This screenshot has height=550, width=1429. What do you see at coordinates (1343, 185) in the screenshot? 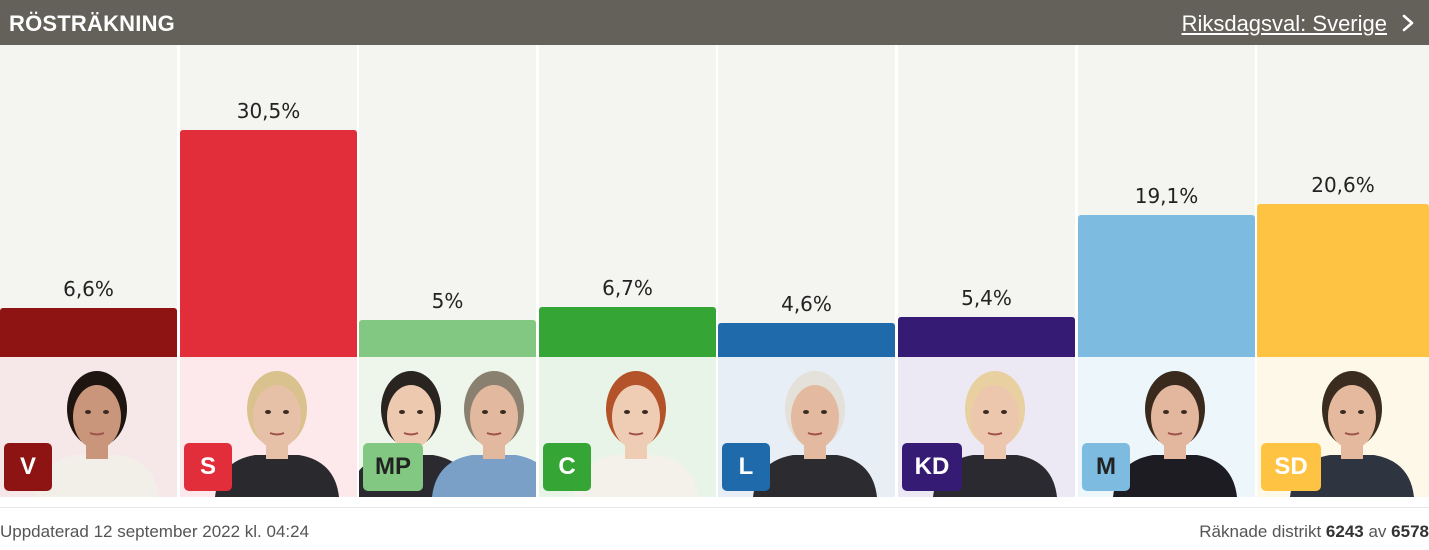
I see `value-label-sd: 20,6%` at bounding box center [1343, 185].